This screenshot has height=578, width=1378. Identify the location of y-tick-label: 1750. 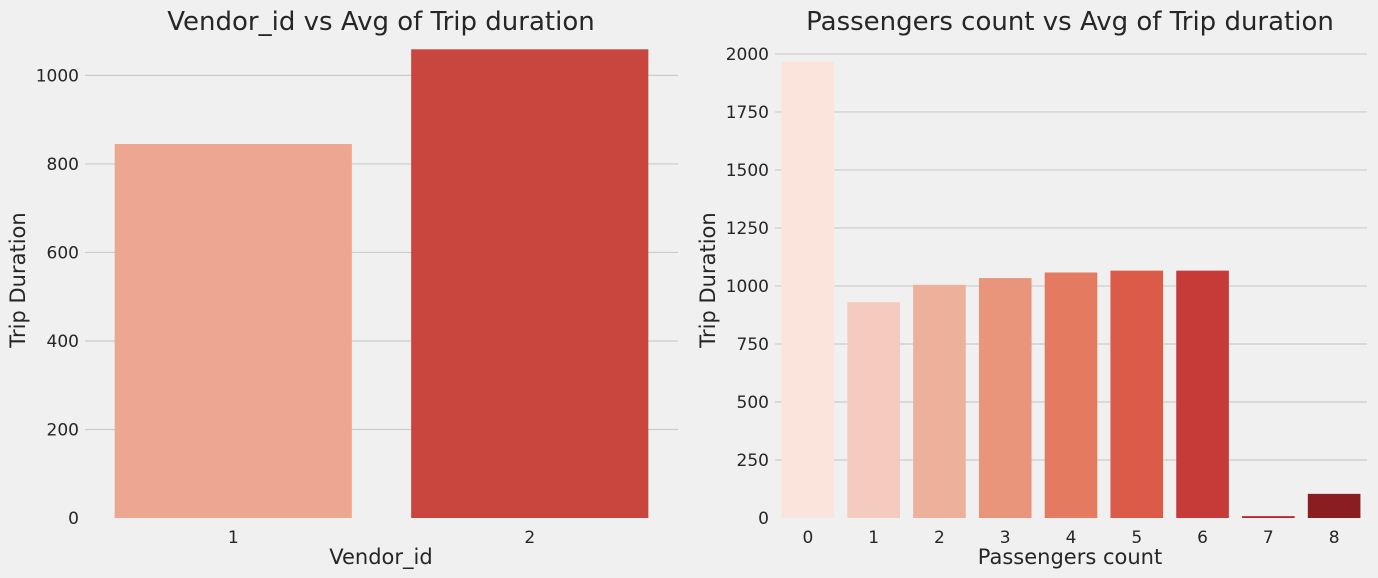
(747, 113).